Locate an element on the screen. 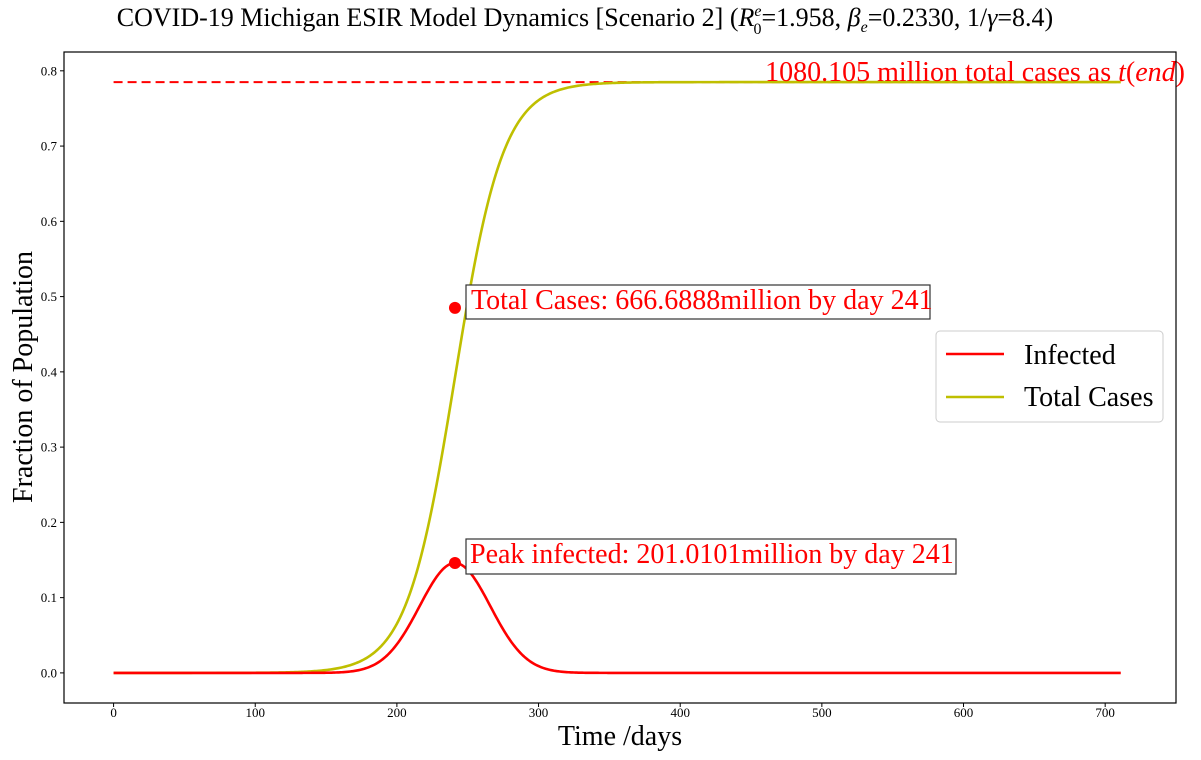 The height and width of the screenshot is (760, 1201). y-tick-label: 0.6 is located at coordinates (49, 221).